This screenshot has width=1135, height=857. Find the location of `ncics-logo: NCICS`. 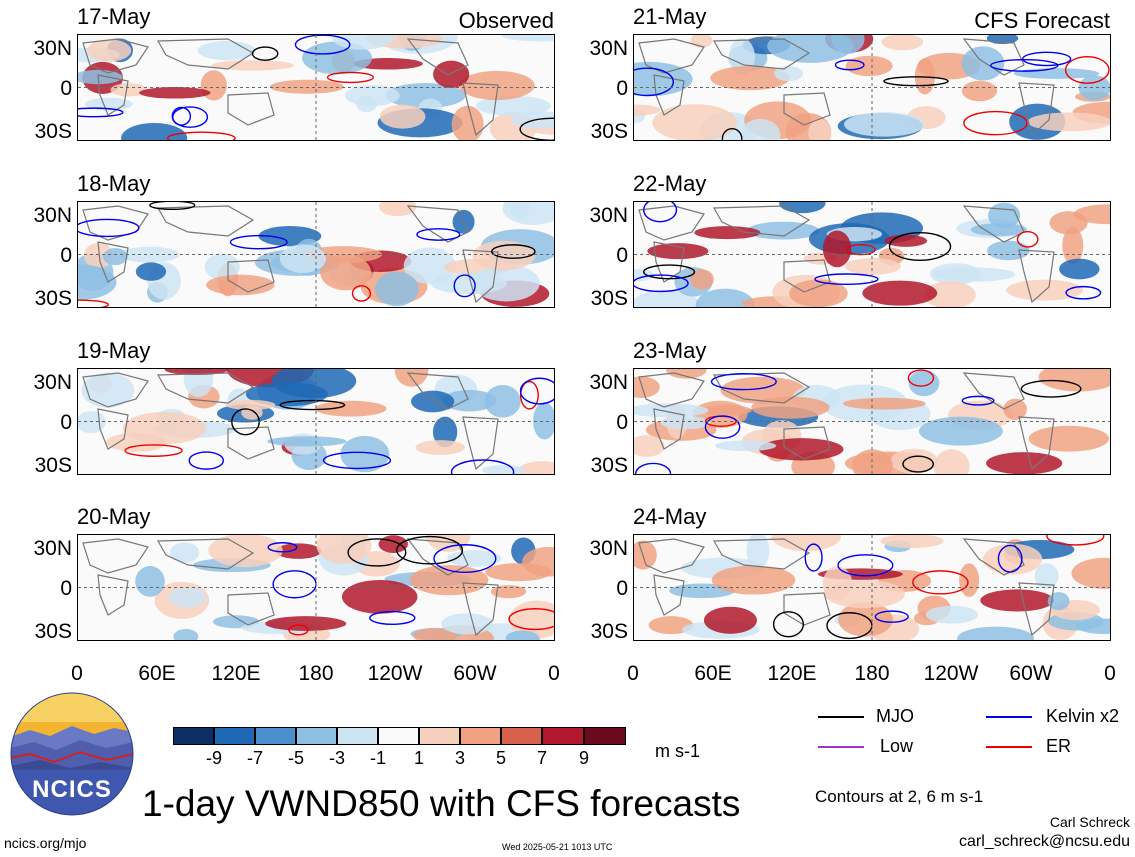

ncics-logo: NCICS is located at coordinates (72, 754).